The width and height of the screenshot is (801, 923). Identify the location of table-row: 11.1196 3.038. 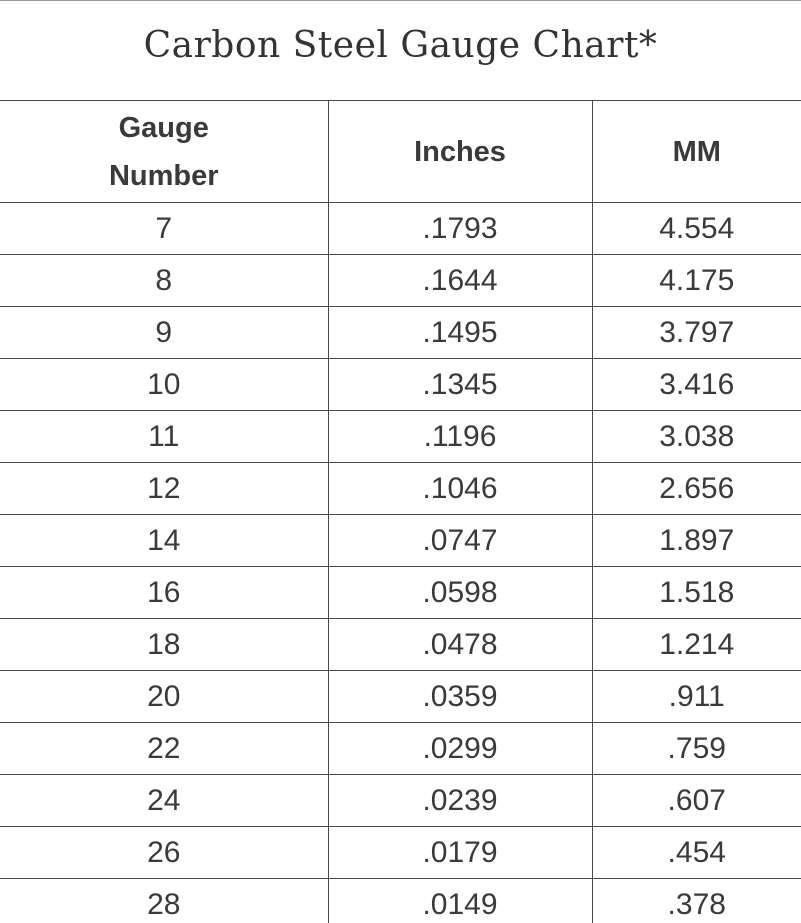
(400, 436).